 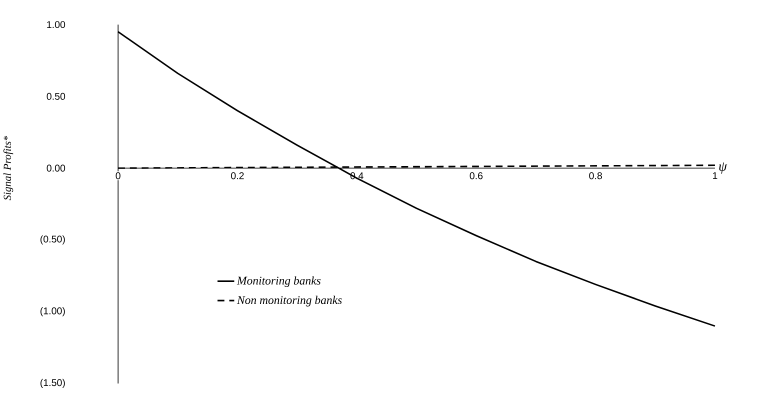 I want to click on x-tick-label: 0.6, so click(x=476, y=176).